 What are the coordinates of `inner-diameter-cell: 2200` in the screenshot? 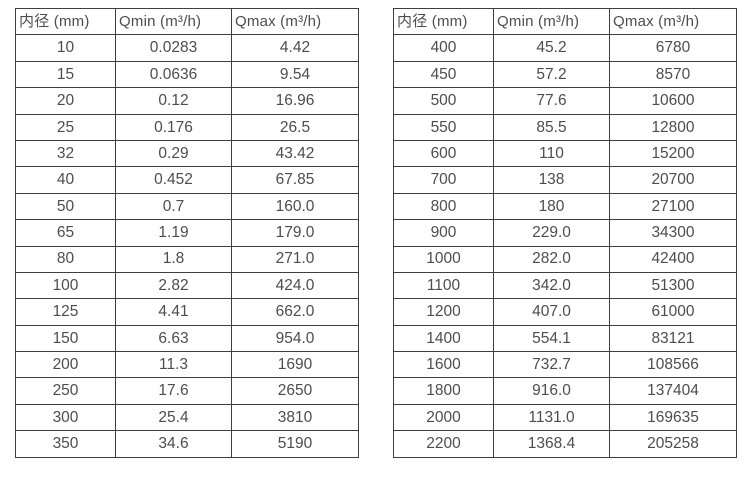 It's located at (443, 444).